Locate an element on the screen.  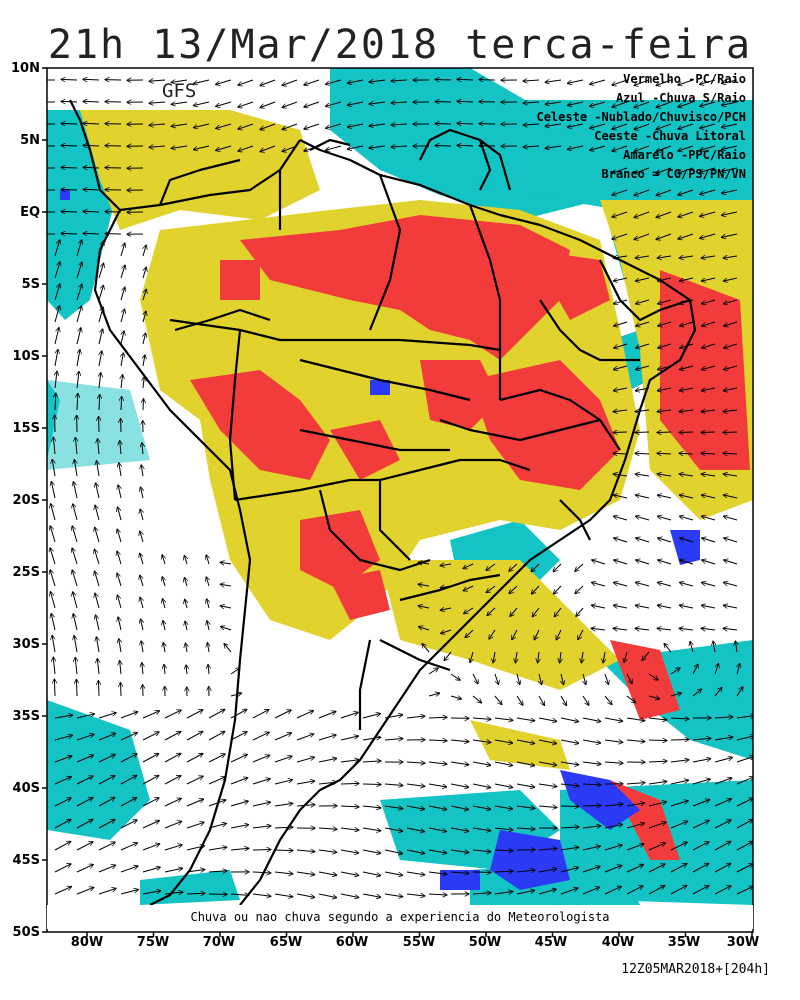
legend-red: Vermelho -PC/Raio is located at coordinates (684, 79).